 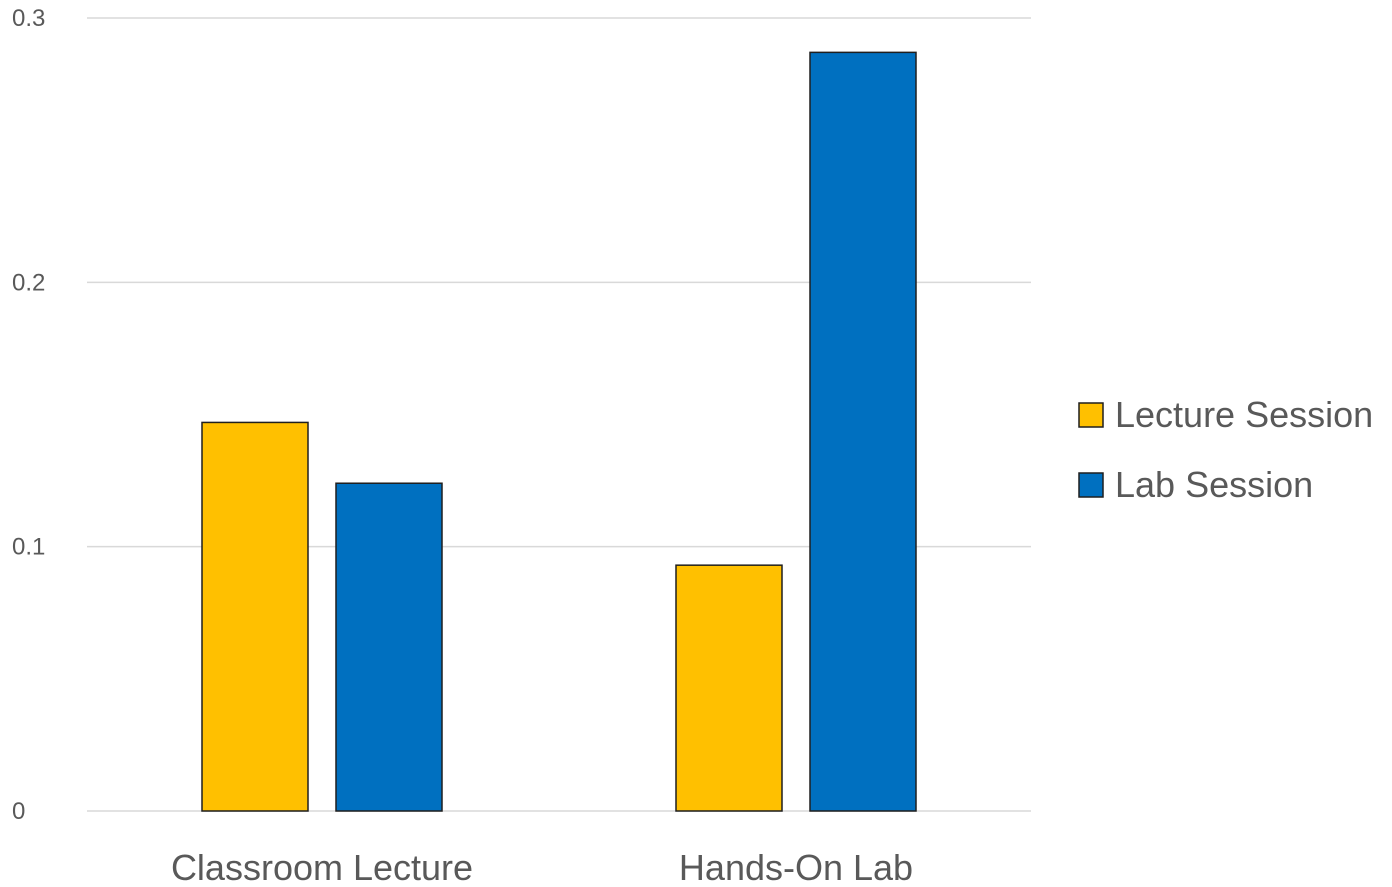 I want to click on y-tick-label: 0, so click(x=18, y=811).